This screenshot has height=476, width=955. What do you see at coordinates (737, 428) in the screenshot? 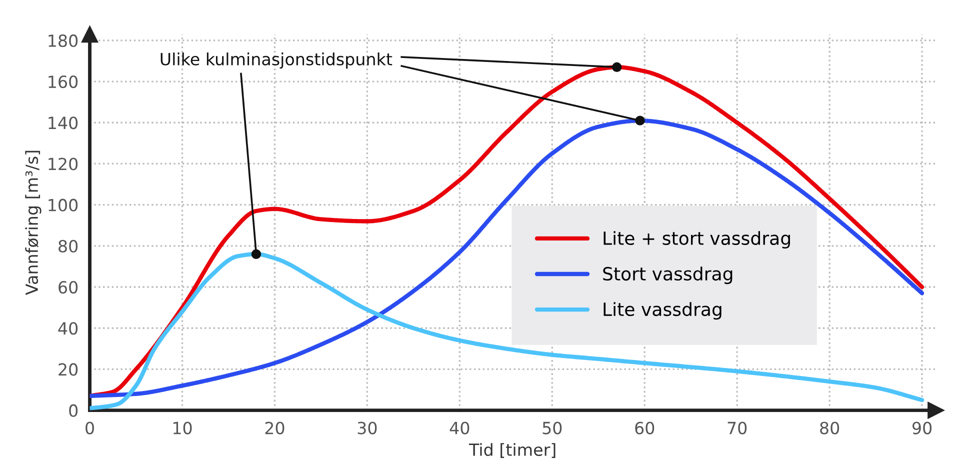
I see `x-tick-label: 70` at bounding box center [737, 428].